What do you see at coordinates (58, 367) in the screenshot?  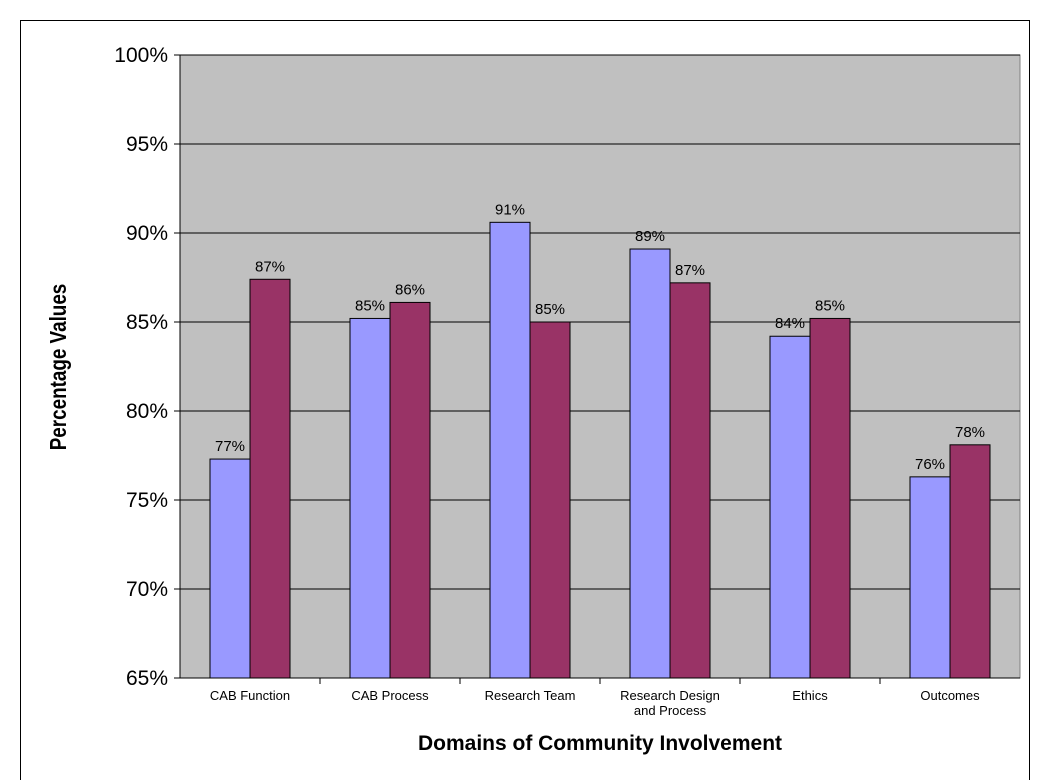 I see `y-axis-title: Percentage Values` at bounding box center [58, 367].